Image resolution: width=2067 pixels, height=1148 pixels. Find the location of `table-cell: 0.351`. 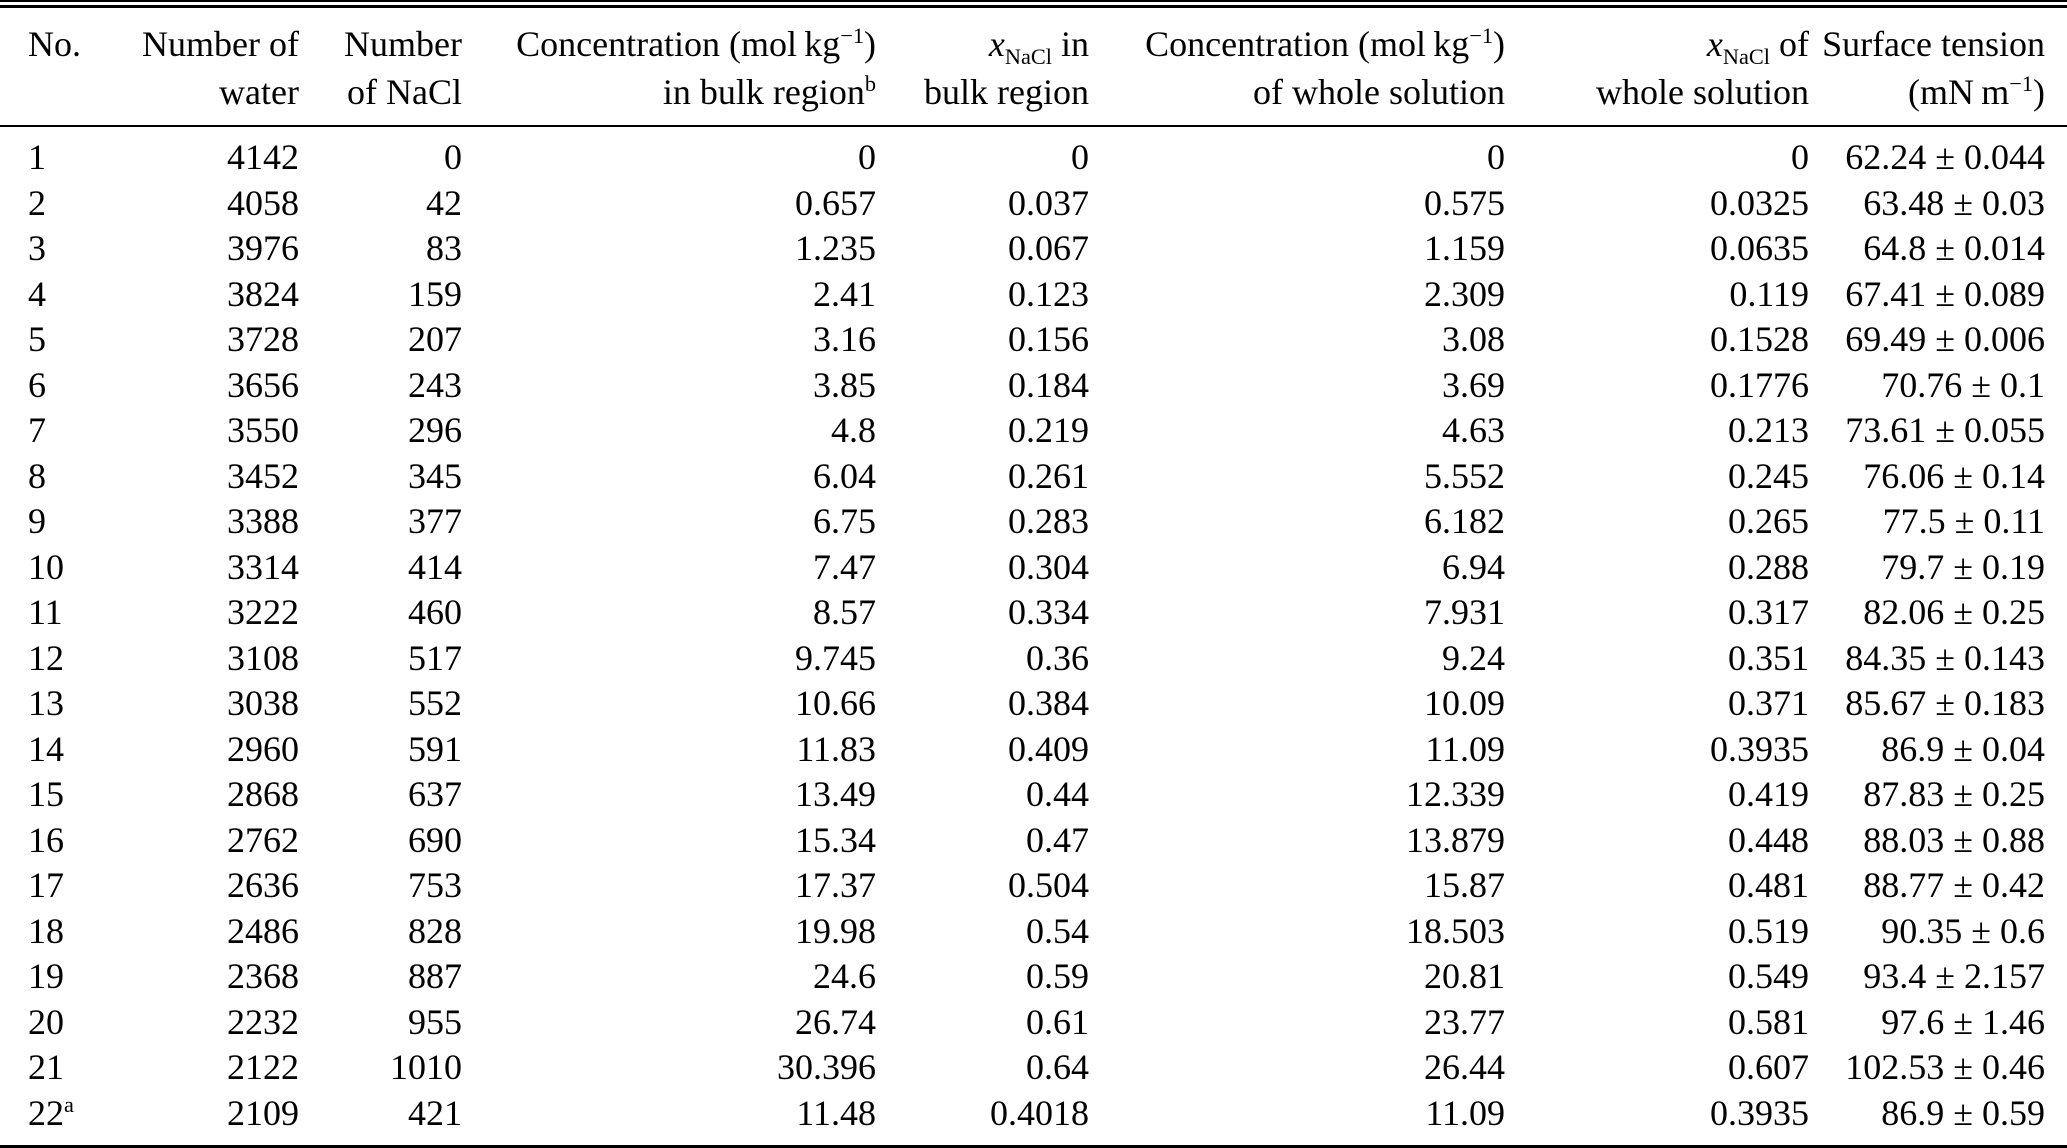

table-cell: 0.351 is located at coordinates (1768, 657).